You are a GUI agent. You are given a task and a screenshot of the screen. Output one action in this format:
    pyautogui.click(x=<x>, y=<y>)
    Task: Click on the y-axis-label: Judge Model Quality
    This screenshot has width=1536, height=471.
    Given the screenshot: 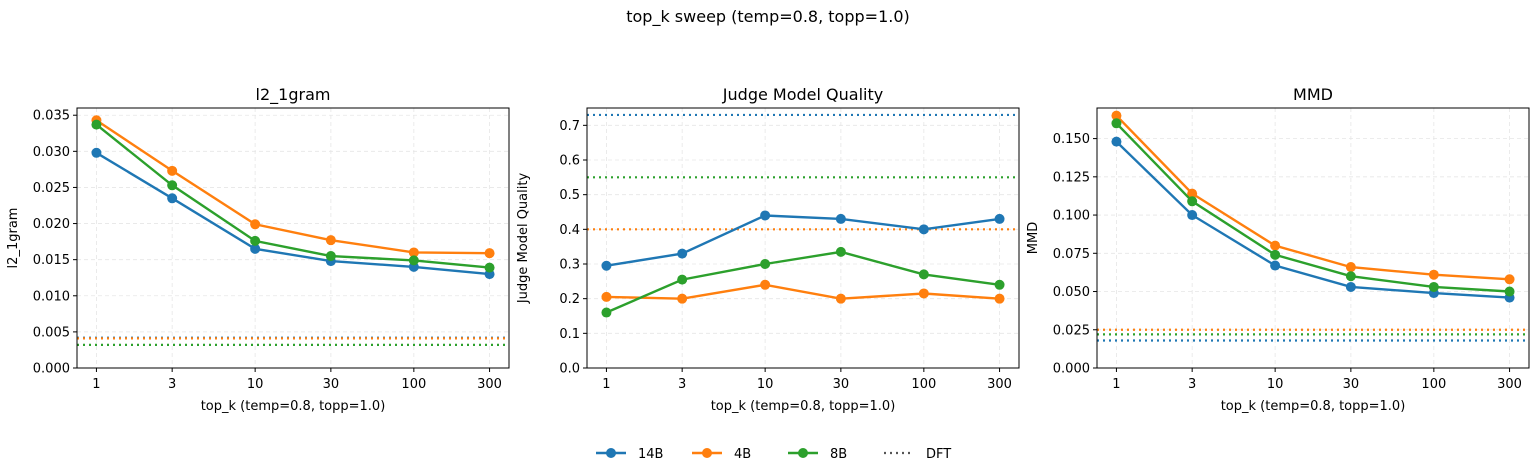 What is the action you would take?
    pyautogui.click(x=523, y=239)
    